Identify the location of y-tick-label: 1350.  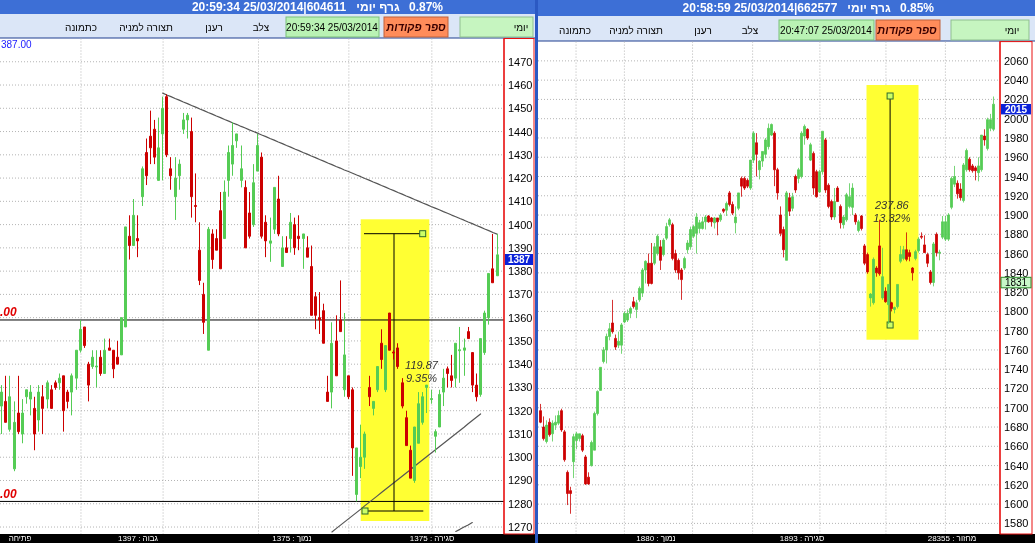
(520, 340).